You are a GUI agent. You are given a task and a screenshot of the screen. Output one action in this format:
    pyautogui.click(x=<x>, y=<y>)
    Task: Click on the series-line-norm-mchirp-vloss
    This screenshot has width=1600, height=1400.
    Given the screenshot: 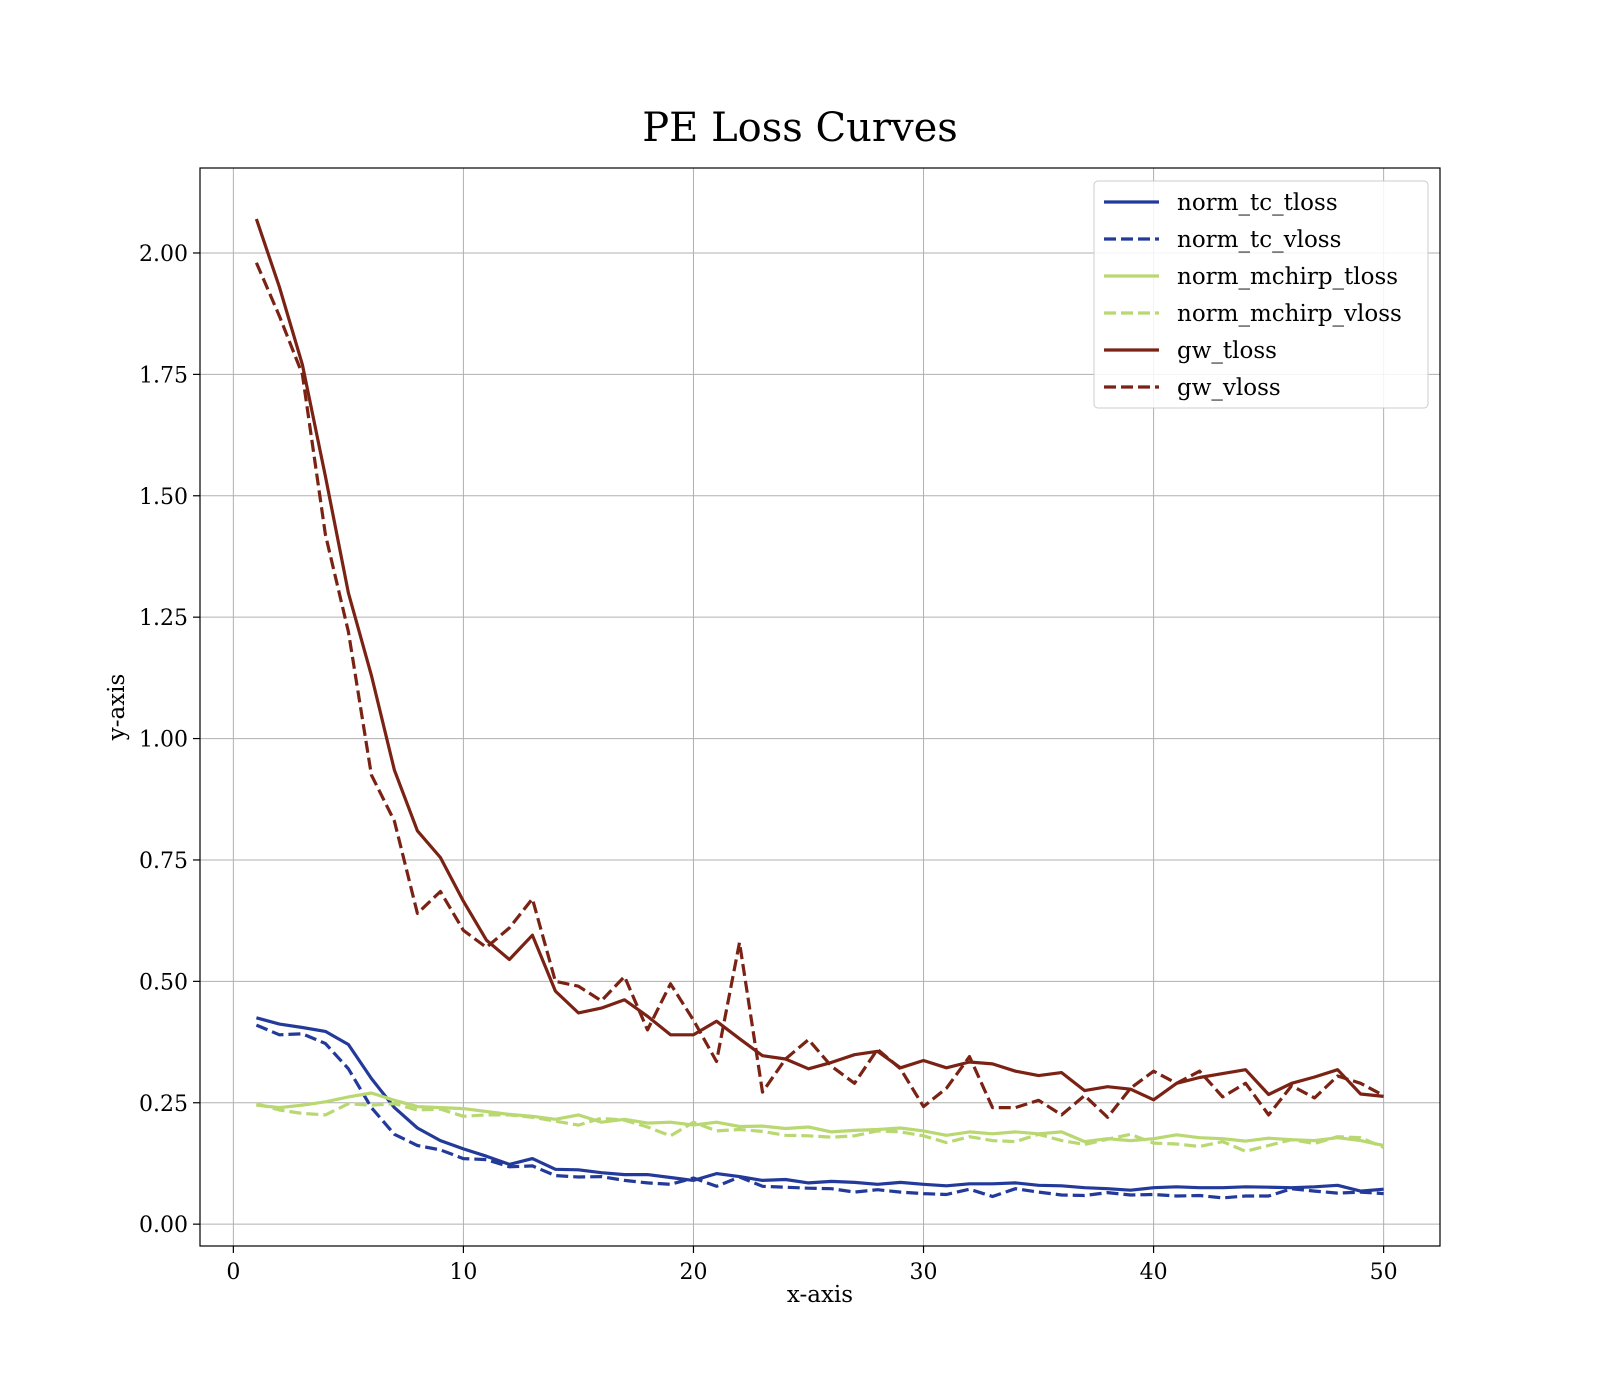 What is the action you would take?
    pyautogui.click(x=820, y=1127)
    